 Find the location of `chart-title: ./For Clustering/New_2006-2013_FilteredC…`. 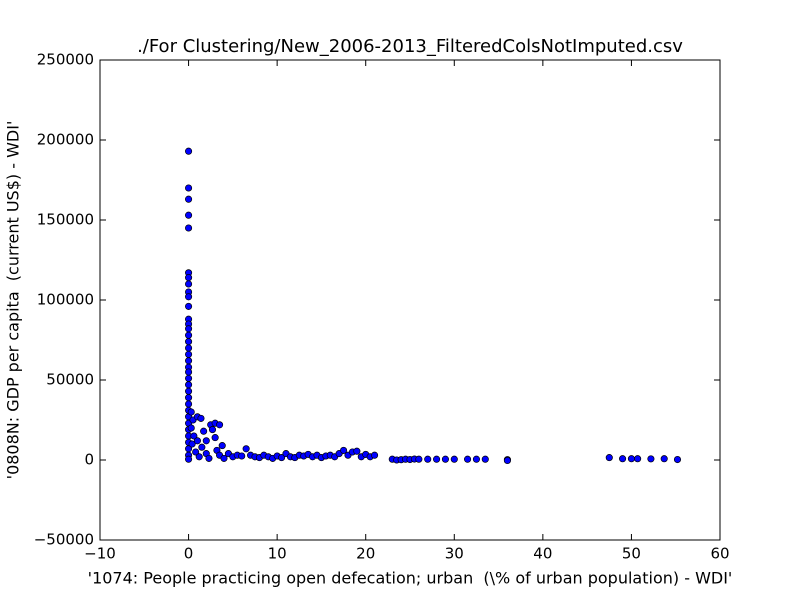

chart-title: ./For Clustering/New_2006-2013_FilteredC… is located at coordinates (410, 46).